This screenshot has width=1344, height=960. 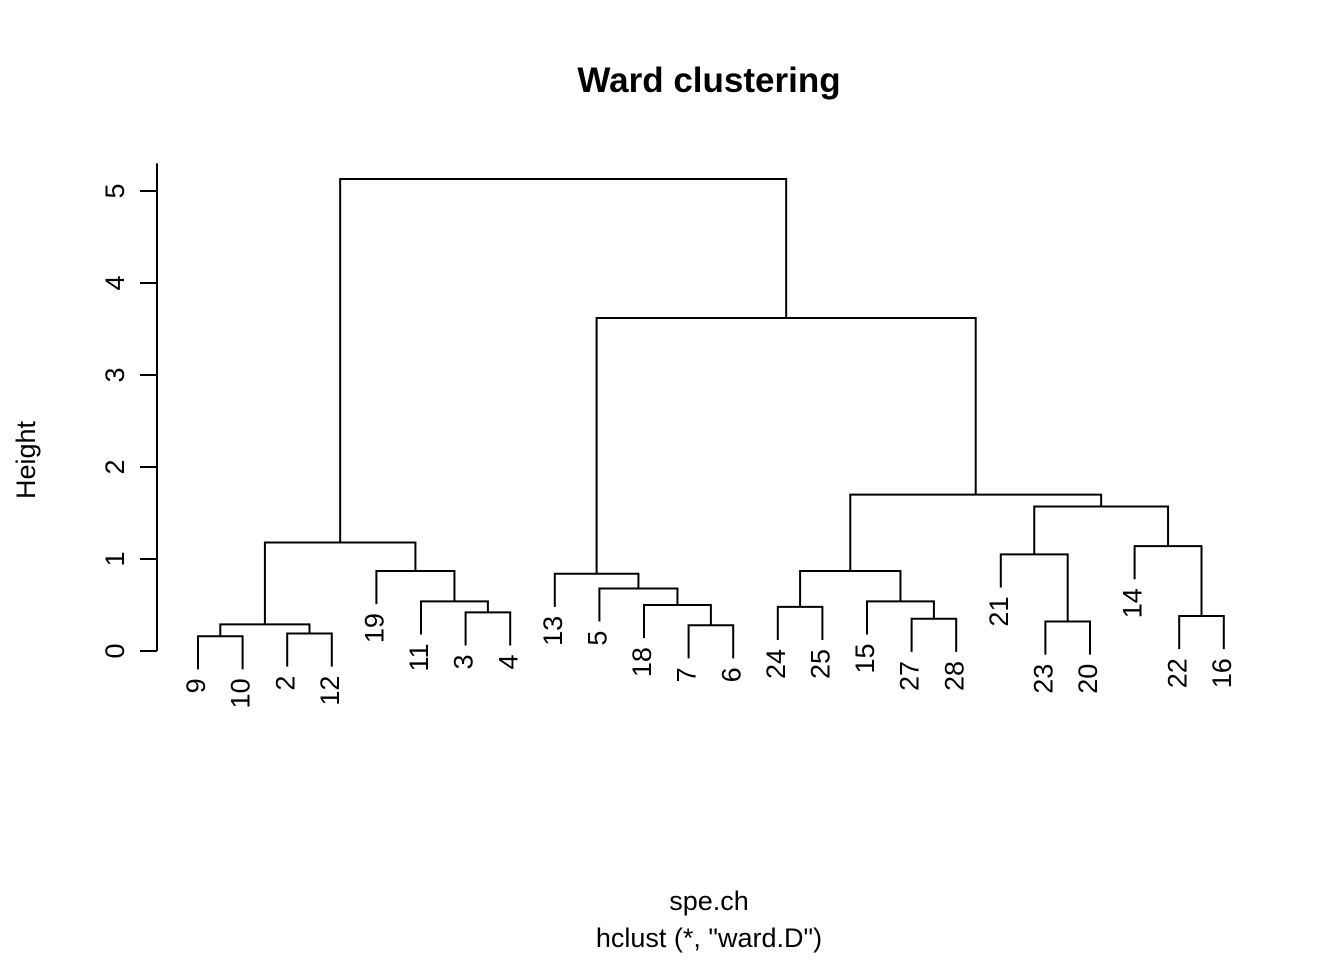 What do you see at coordinates (954, 676) in the screenshot?
I see `leaf-label: 28` at bounding box center [954, 676].